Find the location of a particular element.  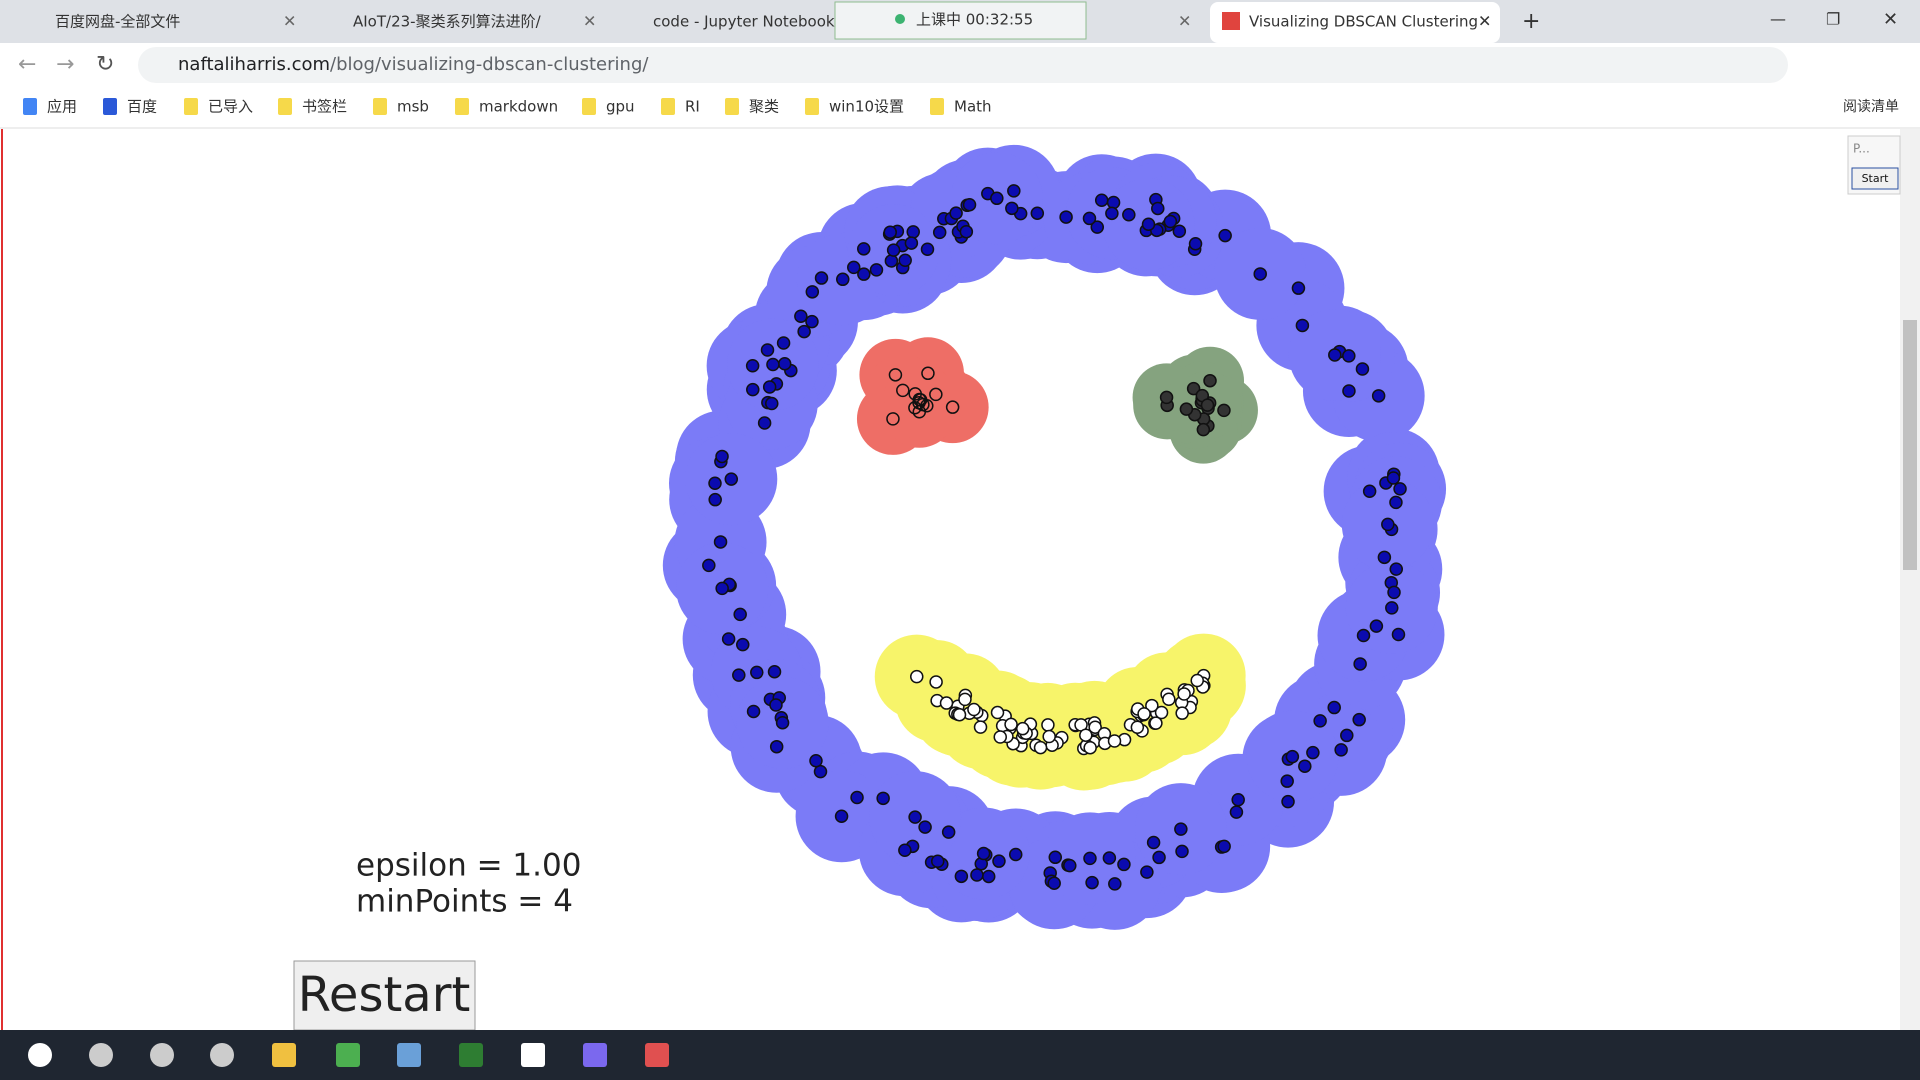

bookmark: 书签栏 is located at coordinates (324, 107).